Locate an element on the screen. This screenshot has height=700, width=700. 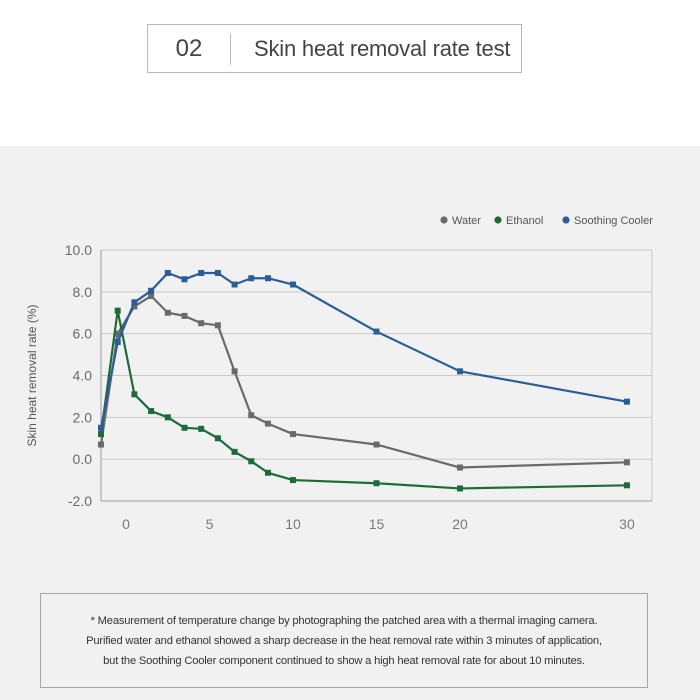
x-tick-label: 0 is located at coordinates (126, 524).